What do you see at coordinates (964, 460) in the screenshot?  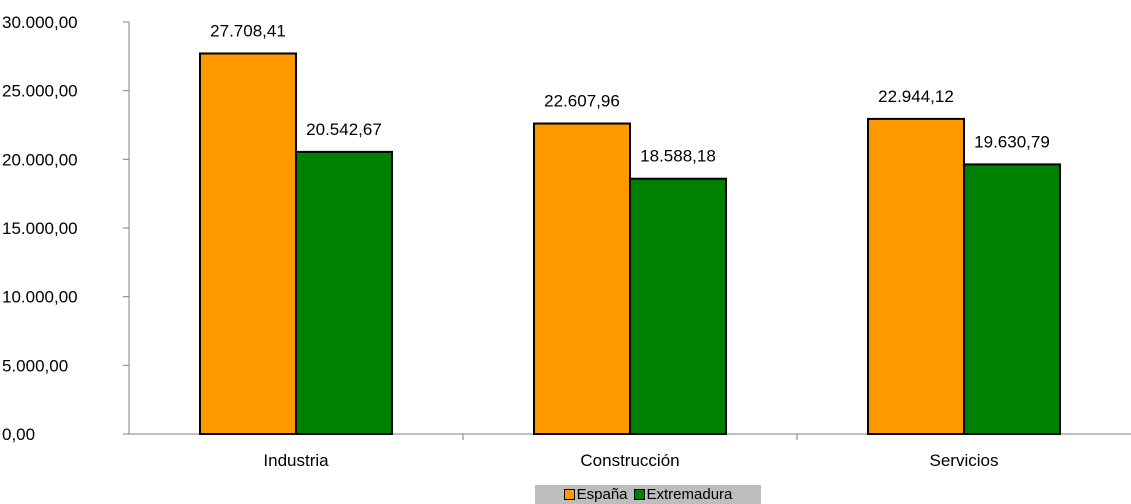 I see `x-tick-label: Servicios` at bounding box center [964, 460].